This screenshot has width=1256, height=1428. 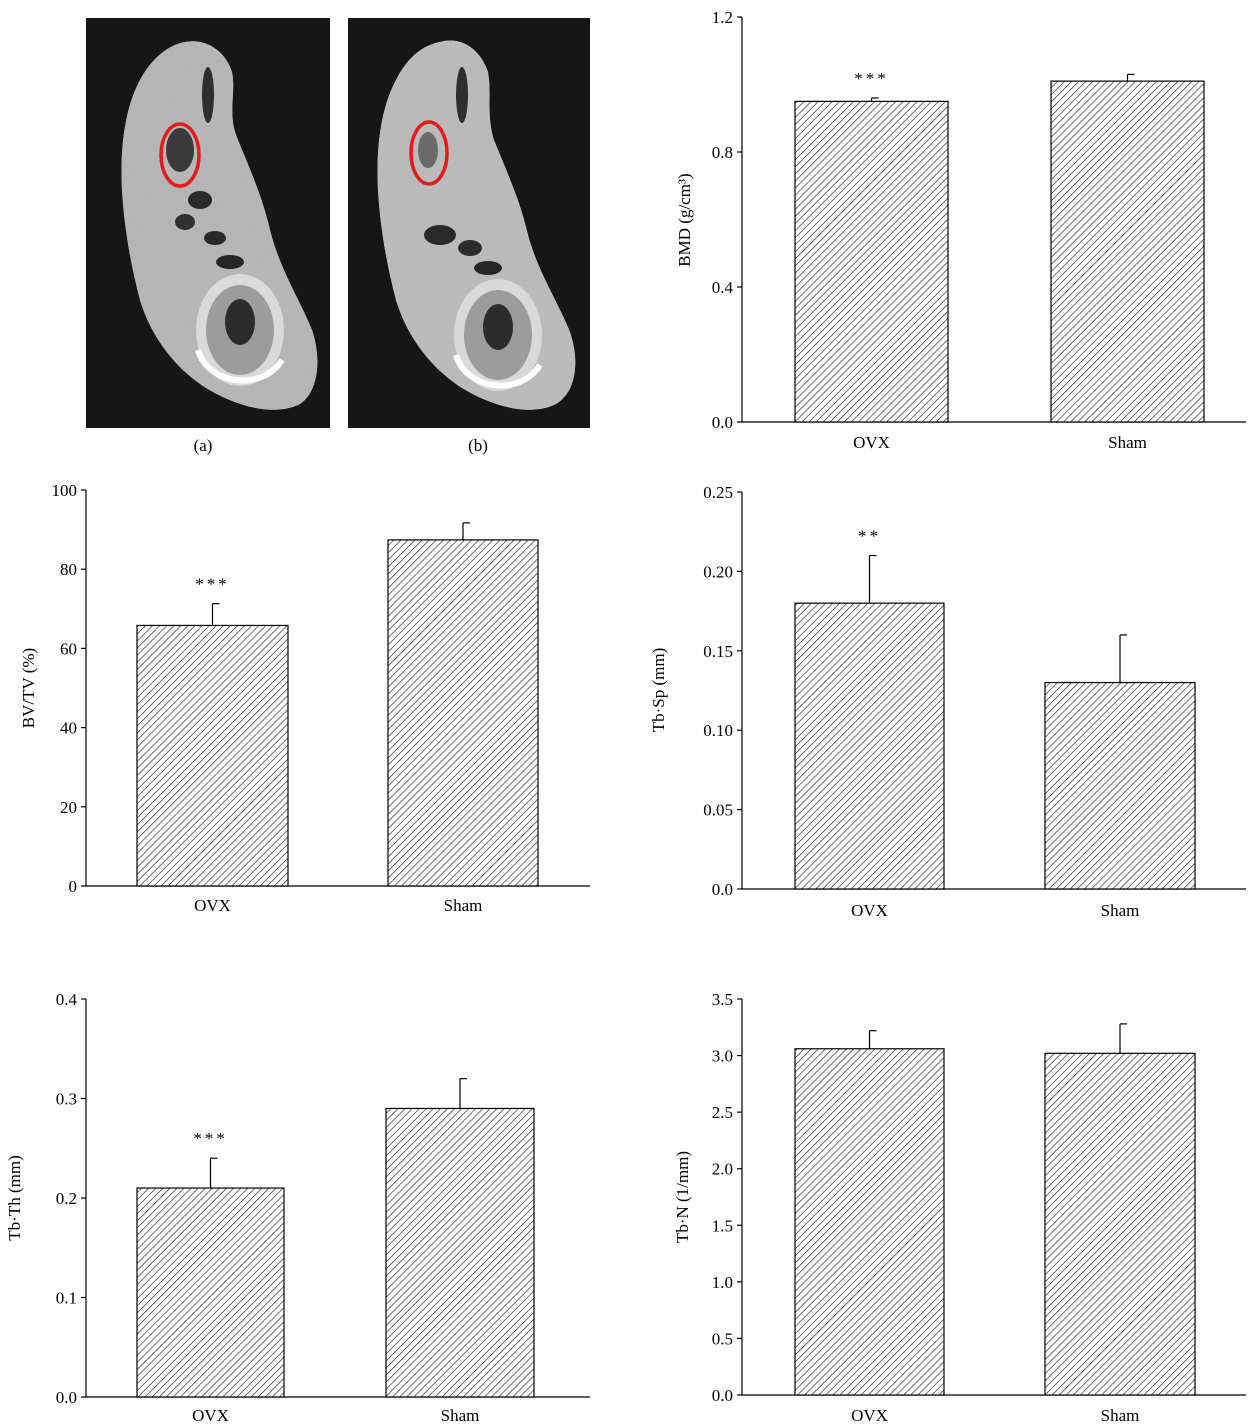 I want to click on y-tick-label: 20, so click(x=68, y=807).